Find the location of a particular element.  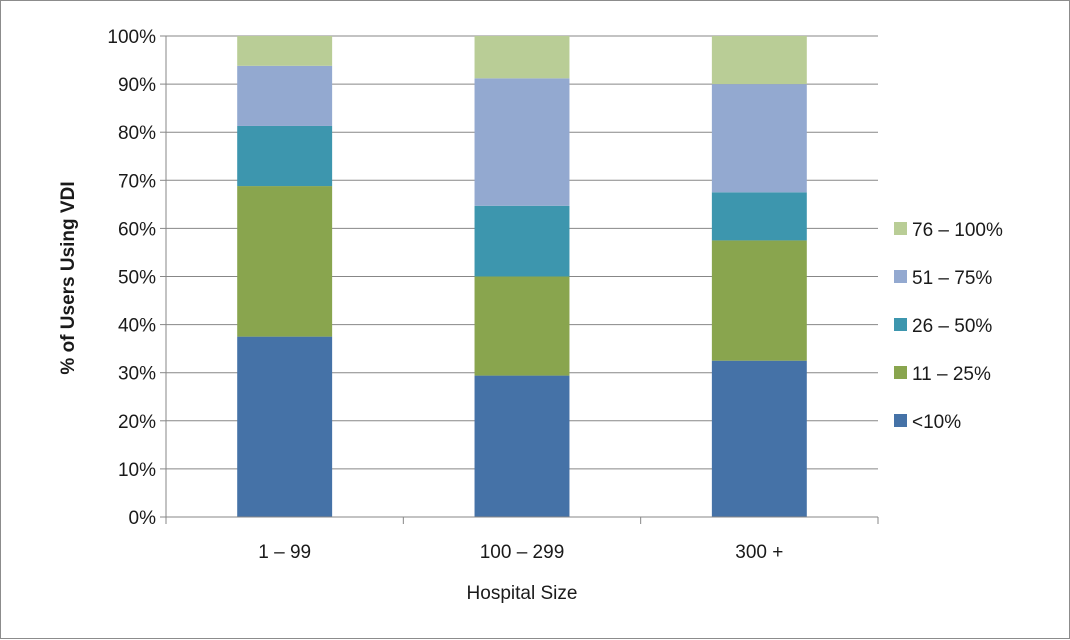

y-tick-label: 20% is located at coordinates (137, 422).